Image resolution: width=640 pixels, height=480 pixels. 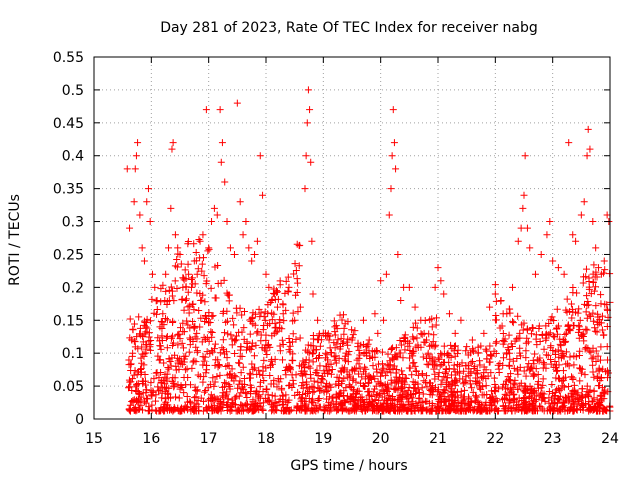 I want to click on x-tick-label: 17, so click(x=209, y=439).